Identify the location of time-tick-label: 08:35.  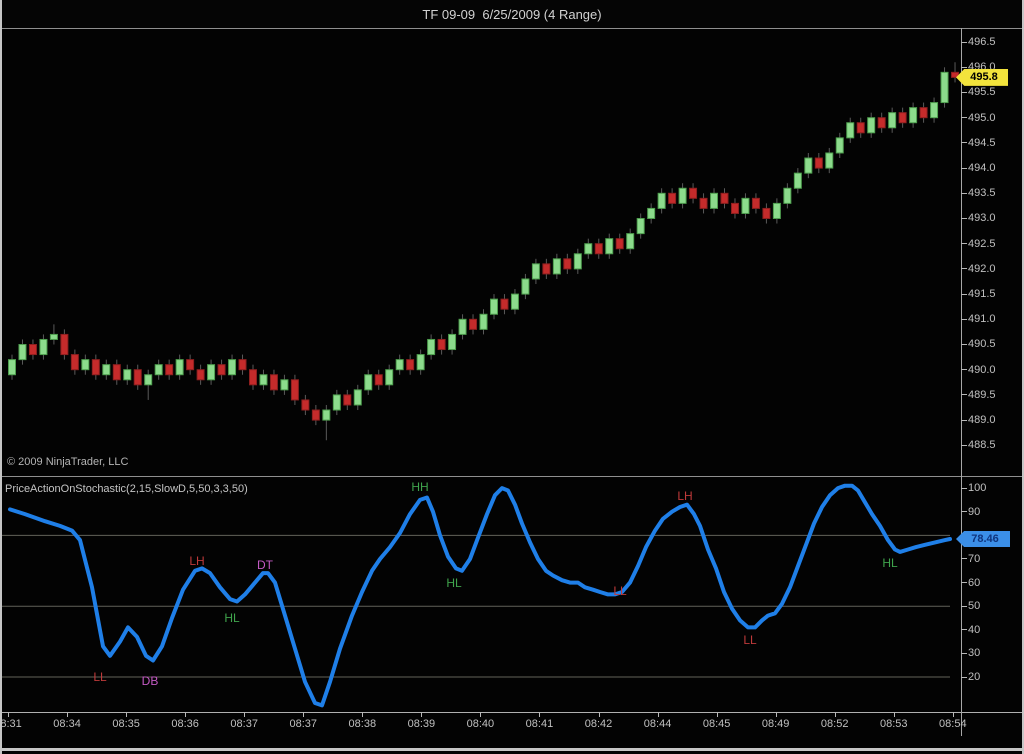
(126, 724).